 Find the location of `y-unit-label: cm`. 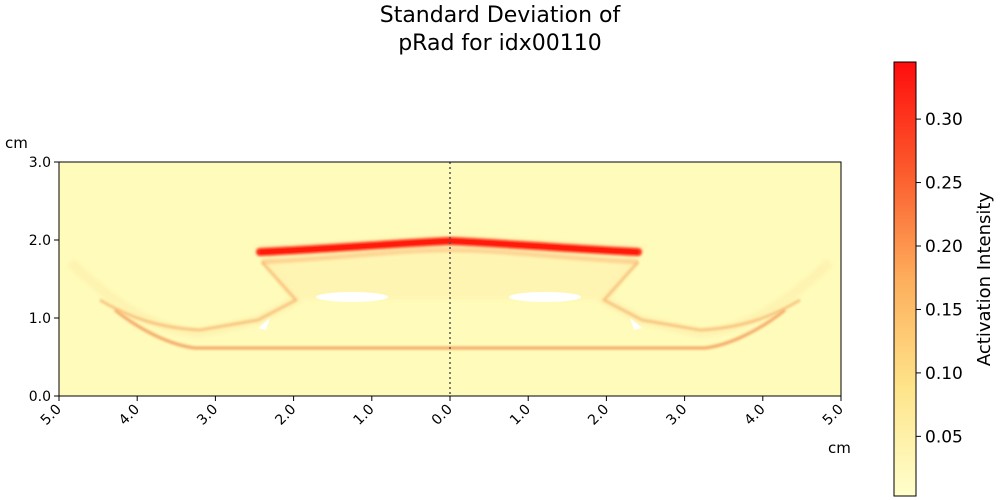

y-unit-label: cm is located at coordinates (16, 143).